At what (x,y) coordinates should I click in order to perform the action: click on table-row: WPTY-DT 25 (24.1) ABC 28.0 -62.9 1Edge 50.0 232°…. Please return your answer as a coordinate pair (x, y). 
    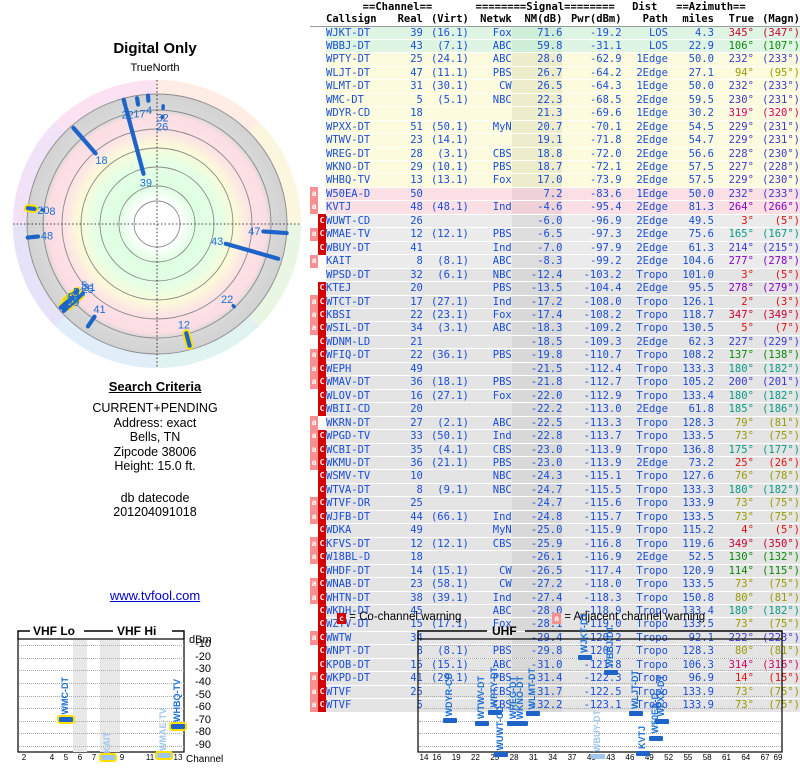
    Looking at the image, I should click on (555, 59).